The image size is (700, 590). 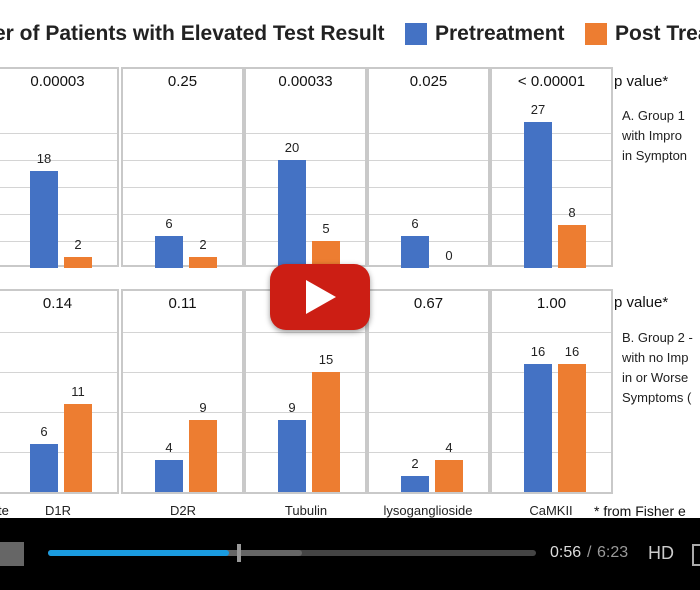 What do you see at coordinates (57, 81) in the screenshot?
I see `p-value: 0.00003` at bounding box center [57, 81].